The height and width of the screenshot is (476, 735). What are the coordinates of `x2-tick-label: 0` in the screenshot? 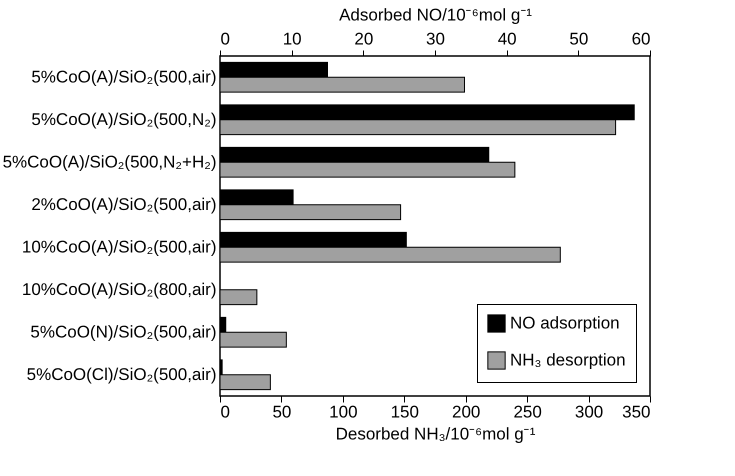 It's located at (225, 39).